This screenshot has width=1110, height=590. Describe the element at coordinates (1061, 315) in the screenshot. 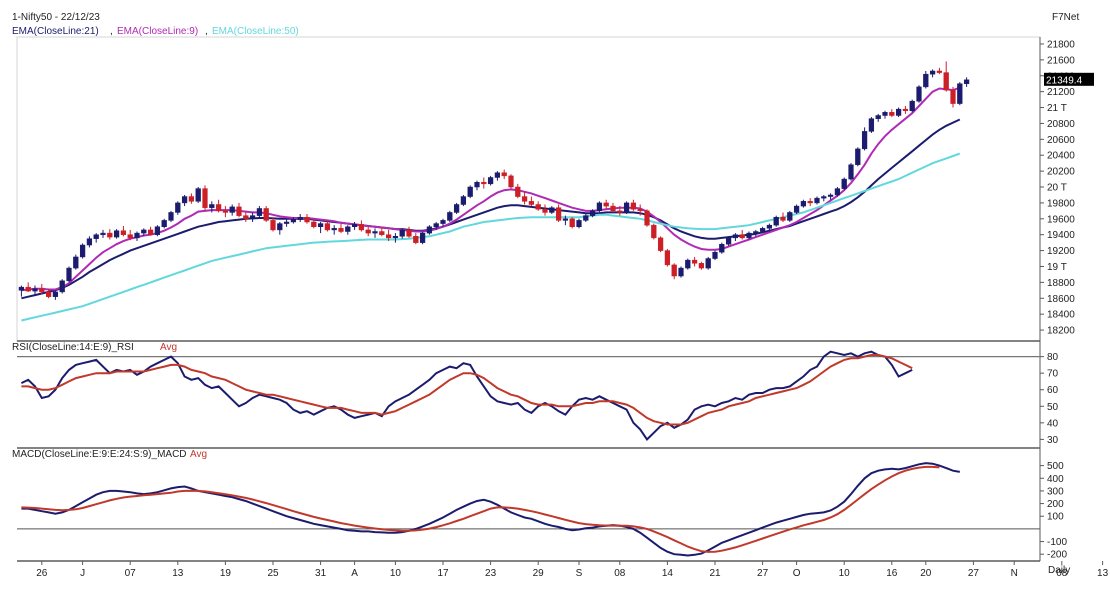

I see `price-tick-label: 18400` at that location.